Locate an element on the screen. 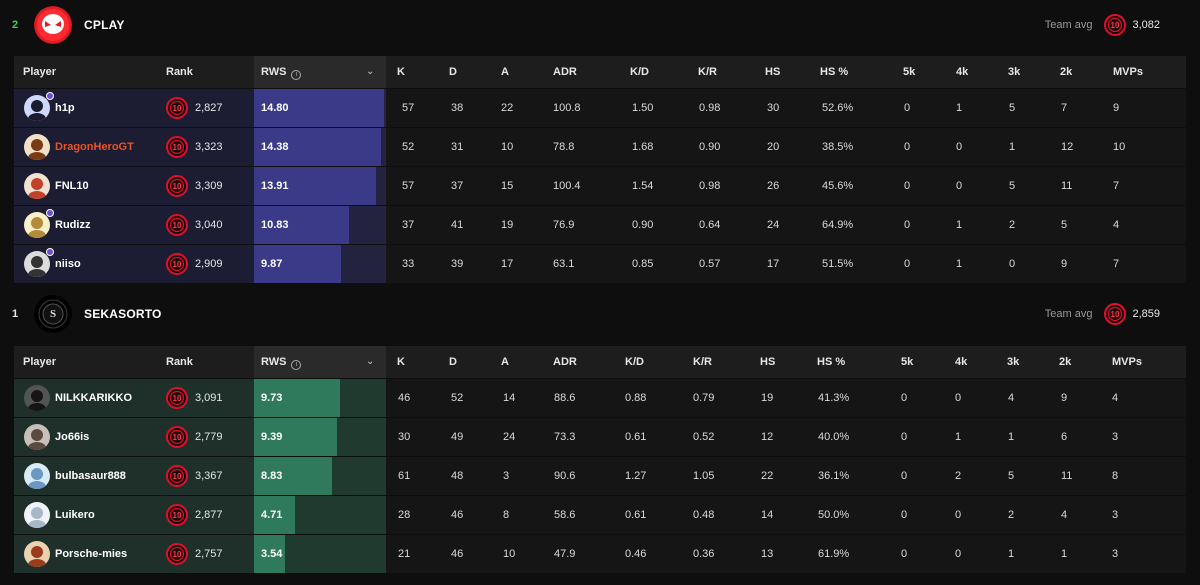 The height and width of the screenshot is (585, 1200). stat-kd: 0.88 is located at coordinates (636, 398).